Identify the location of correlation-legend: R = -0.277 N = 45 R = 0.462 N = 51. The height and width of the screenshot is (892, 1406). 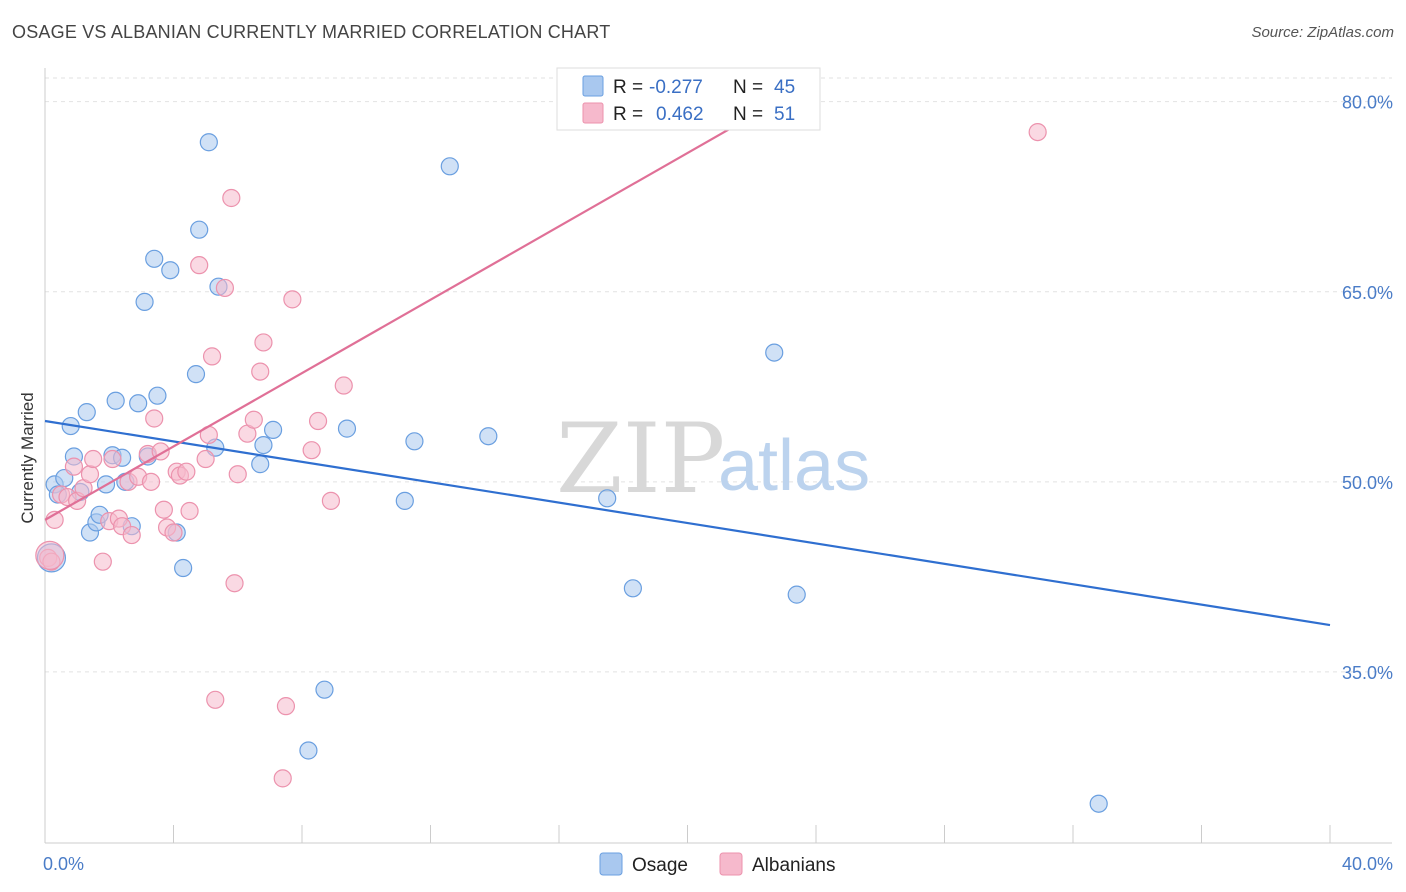
(688, 99).